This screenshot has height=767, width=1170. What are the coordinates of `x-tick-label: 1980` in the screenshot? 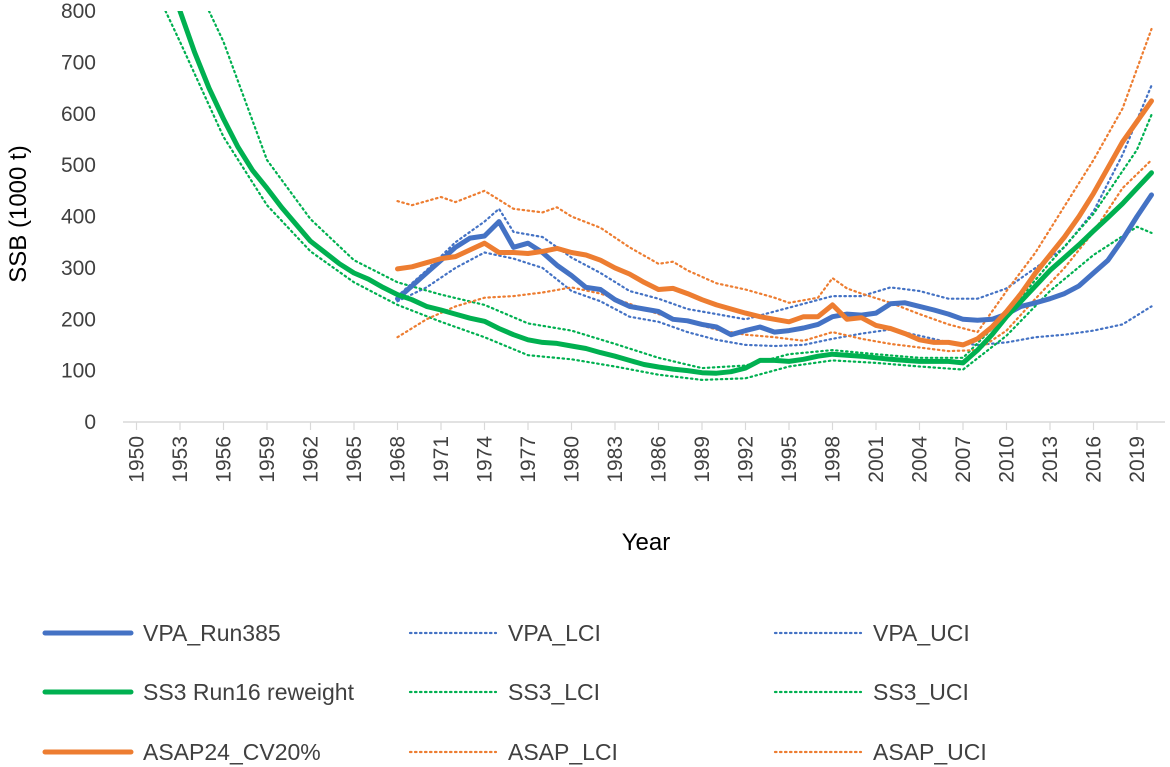 It's located at (572, 459).